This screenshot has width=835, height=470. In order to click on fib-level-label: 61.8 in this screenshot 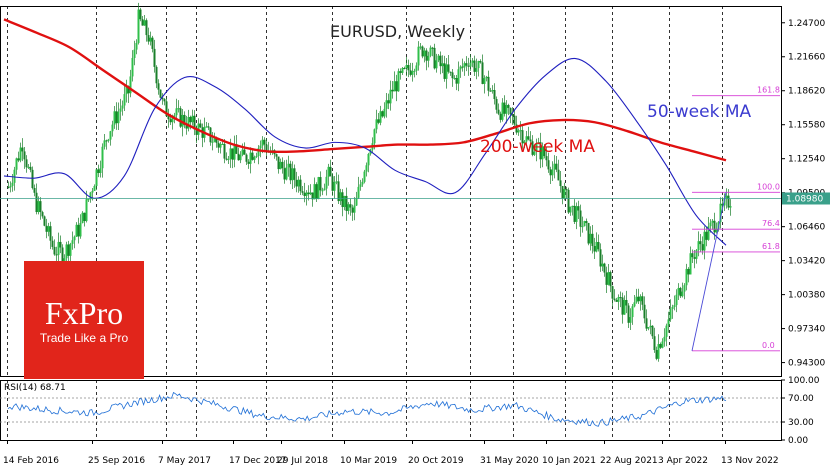, I will do `click(771, 246)`.